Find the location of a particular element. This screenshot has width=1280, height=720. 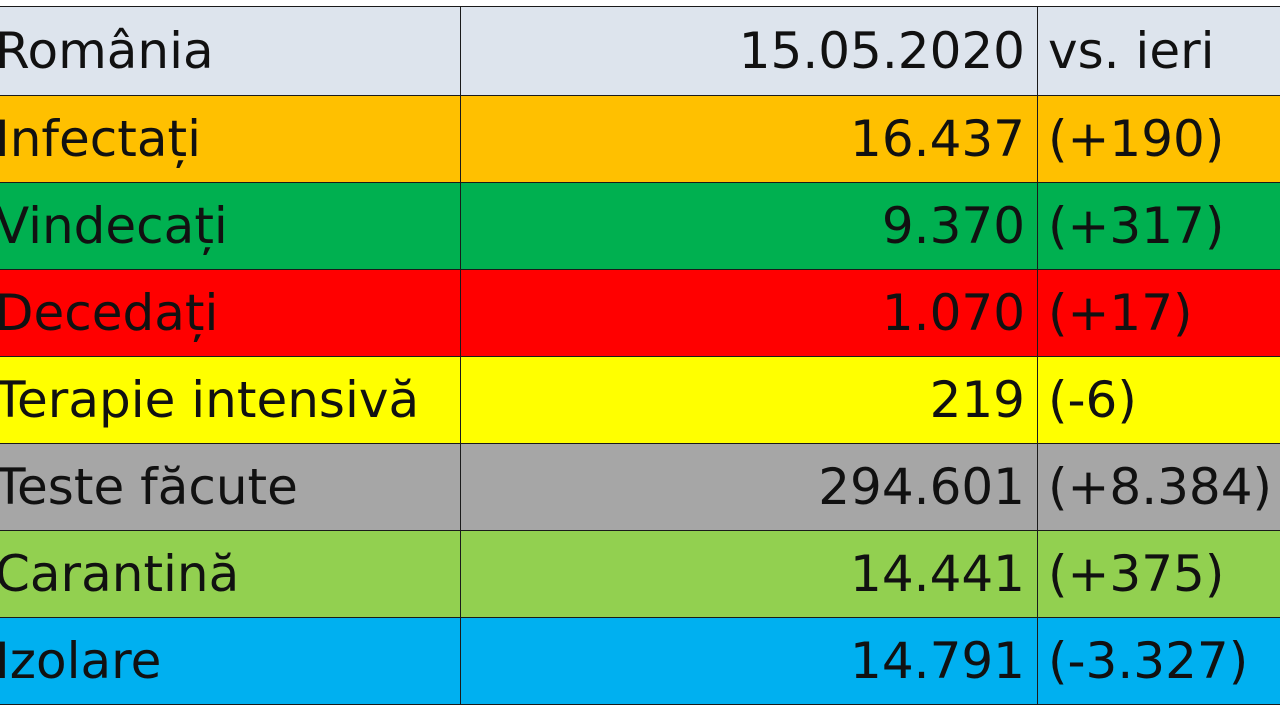

row-value: 219 is located at coordinates (749, 400).